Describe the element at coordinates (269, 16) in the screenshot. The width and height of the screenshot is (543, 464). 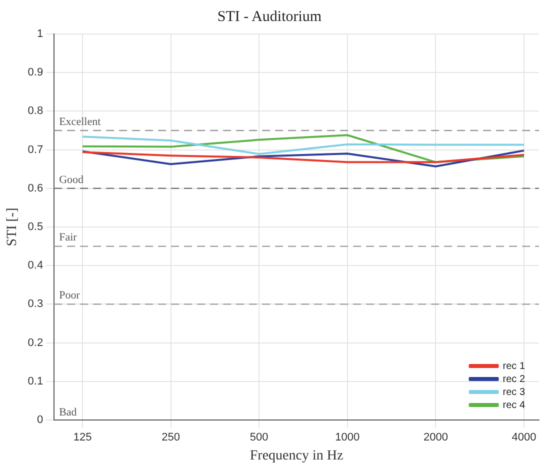
I see `chart-title: STI - Auditorium` at that location.